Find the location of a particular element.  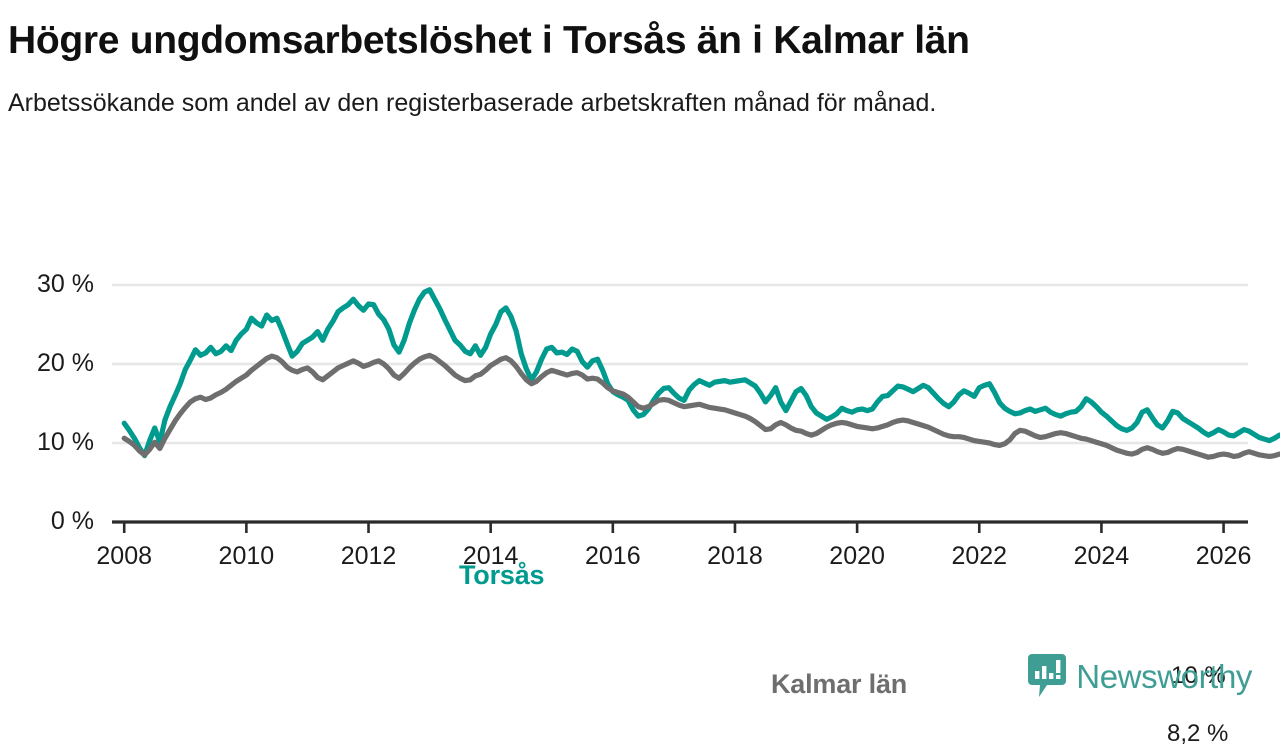

x-axis-tick-label: 2012 is located at coordinates (368, 556).